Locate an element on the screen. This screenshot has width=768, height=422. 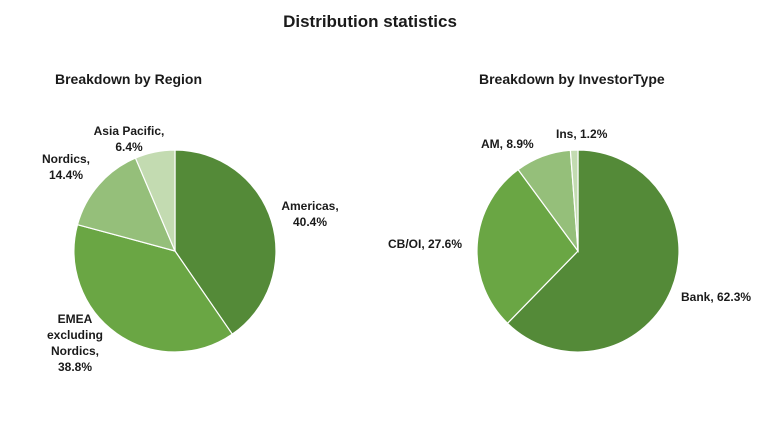
region-label-nordics: Nordics, 14.4% is located at coordinates (66, 167).